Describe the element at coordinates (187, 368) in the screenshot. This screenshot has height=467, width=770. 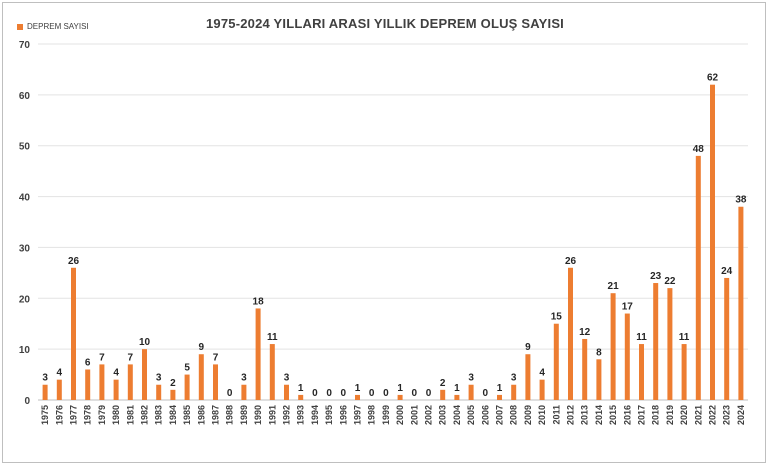
I see `data-label: 5` at that location.